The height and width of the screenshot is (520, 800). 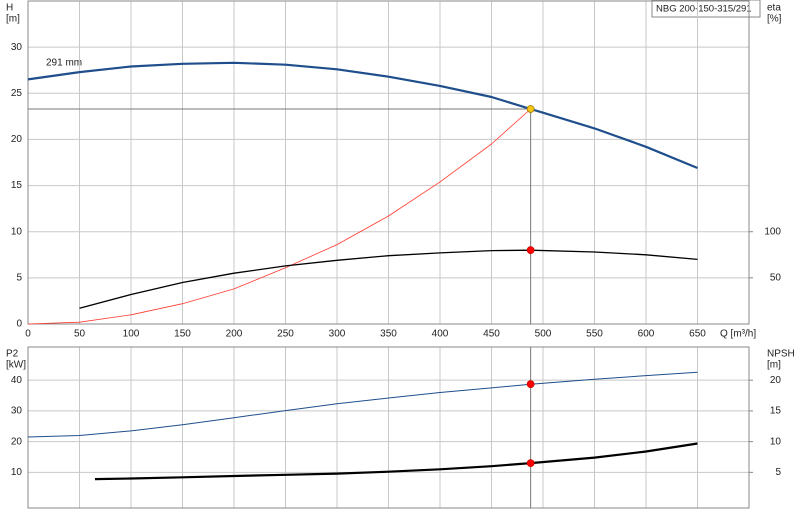 I want to click on y2-axis-label: [%], so click(x=774, y=19).